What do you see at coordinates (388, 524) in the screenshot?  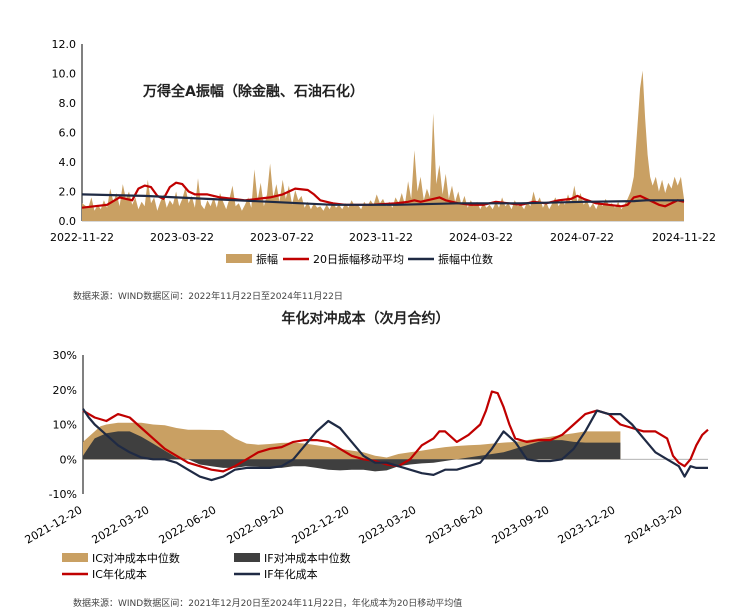 I see `x-tick-label: 2023-03-20` at bounding box center [388, 524].